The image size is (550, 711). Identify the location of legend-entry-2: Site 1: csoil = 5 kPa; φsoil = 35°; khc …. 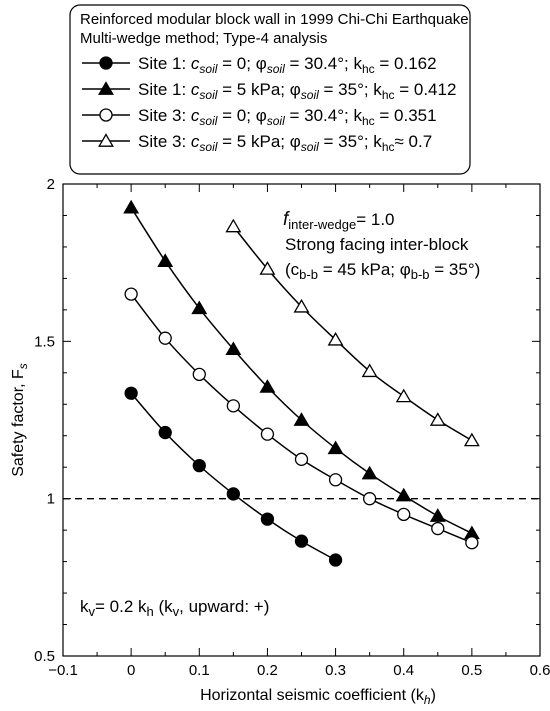
(297, 91).